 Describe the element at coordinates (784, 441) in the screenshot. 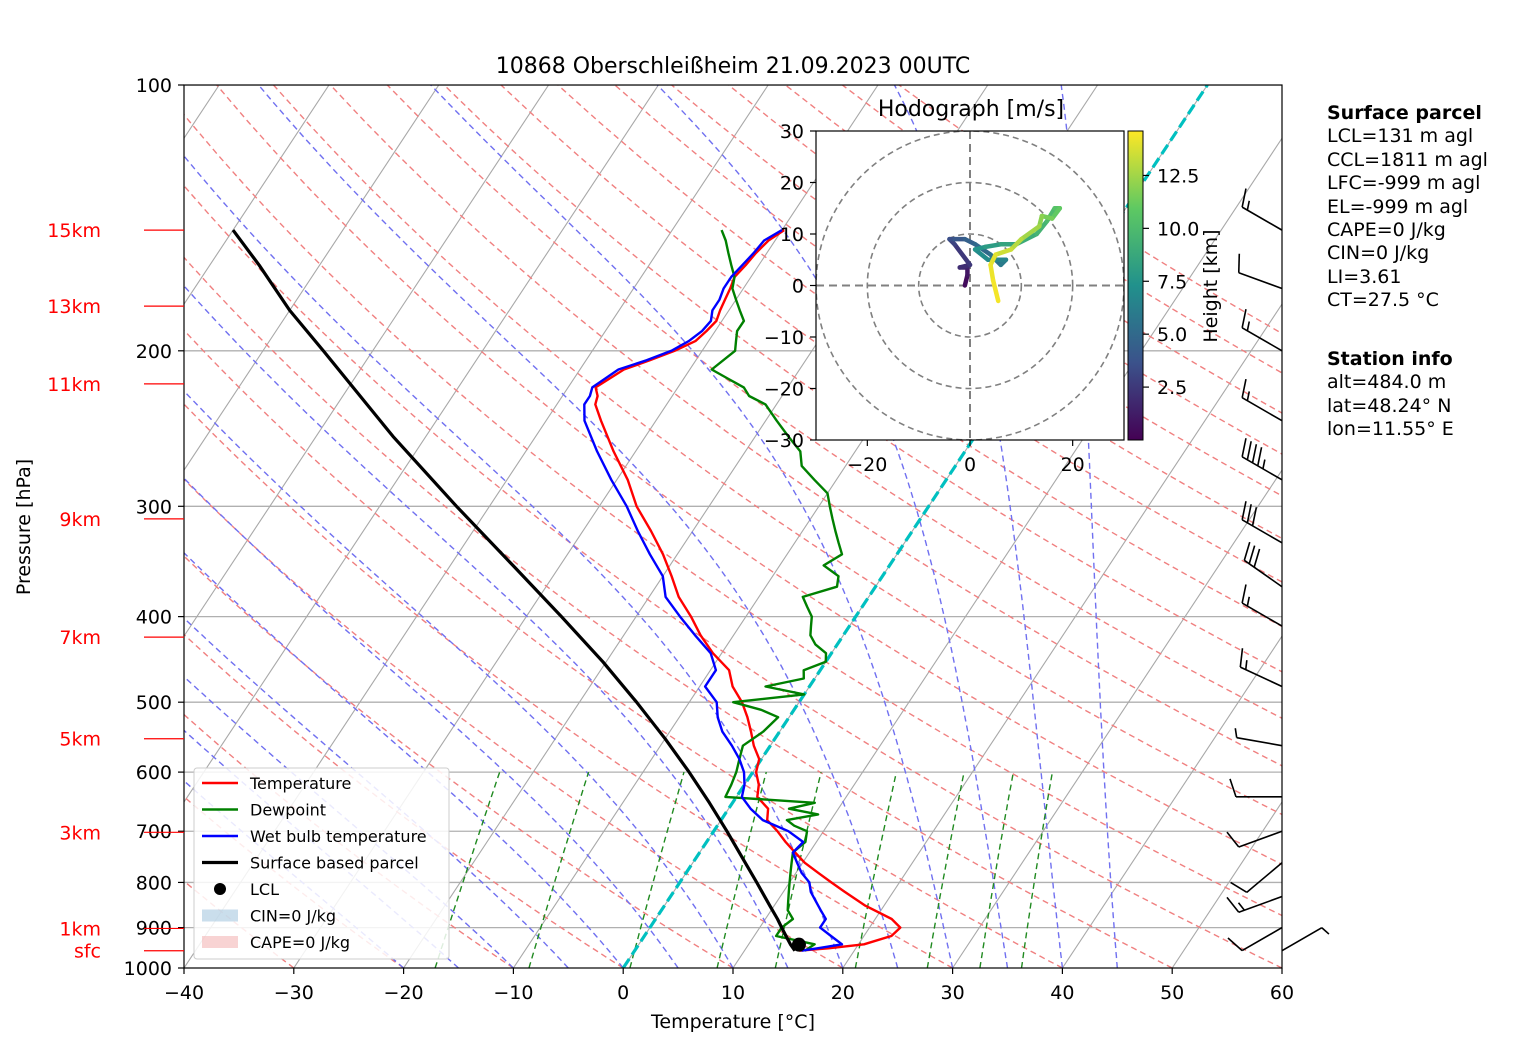

I see `hodograph-y-tick-label: −30` at that location.